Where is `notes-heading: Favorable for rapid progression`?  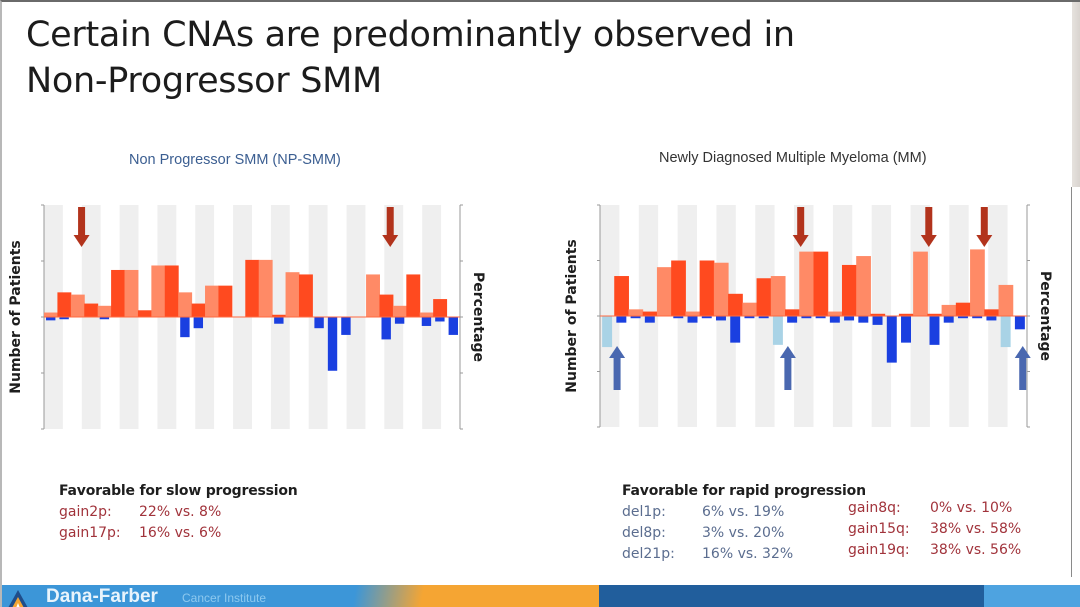
notes-heading: Favorable for rapid progression is located at coordinates (744, 491).